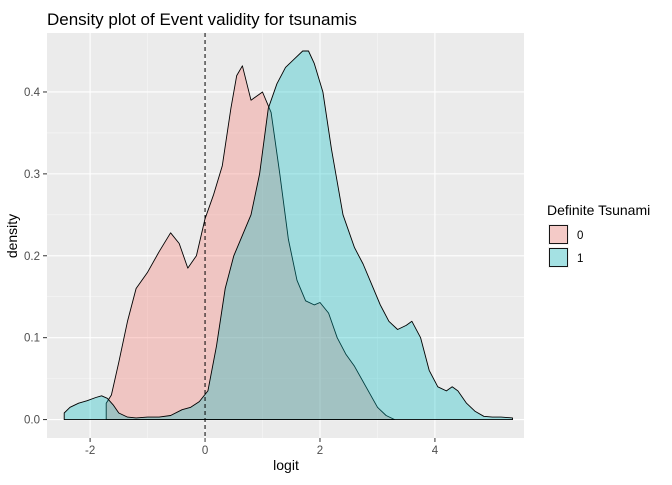  Describe the element at coordinates (565, 246) in the screenshot. I see `legend-keys: 01` at that location.